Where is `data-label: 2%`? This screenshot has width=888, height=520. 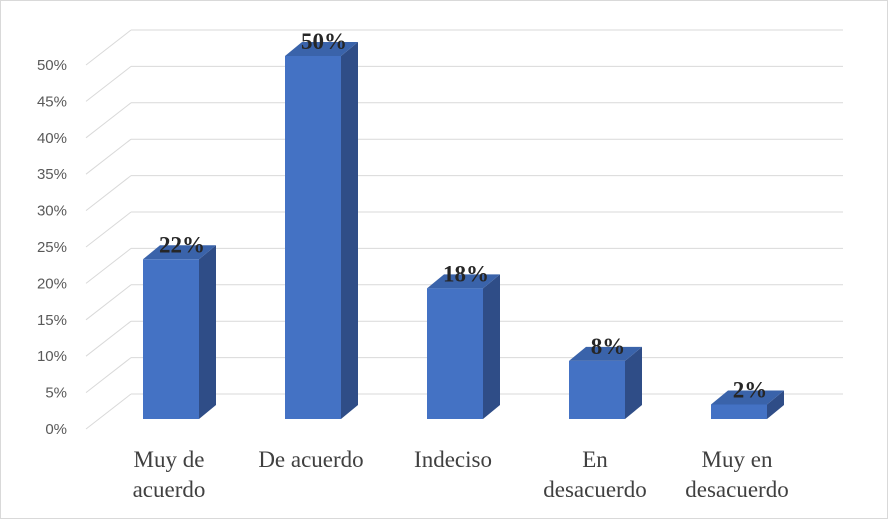
data-label: 2% is located at coordinates (750, 389).